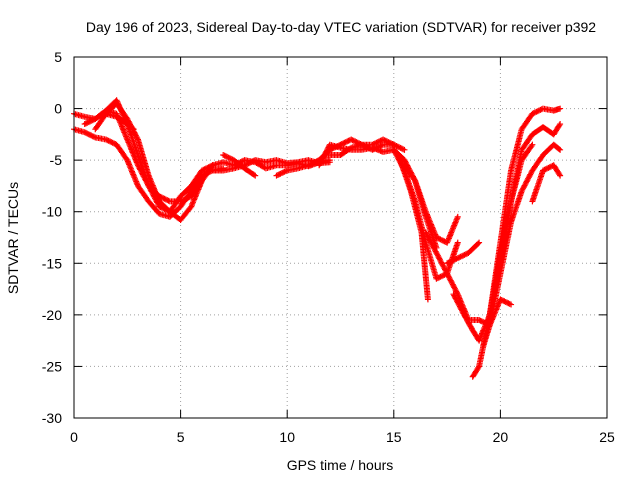 The width and height of the screenshot is (640, 480). I want to click on y-tick-label: -10, so click(52, 212).